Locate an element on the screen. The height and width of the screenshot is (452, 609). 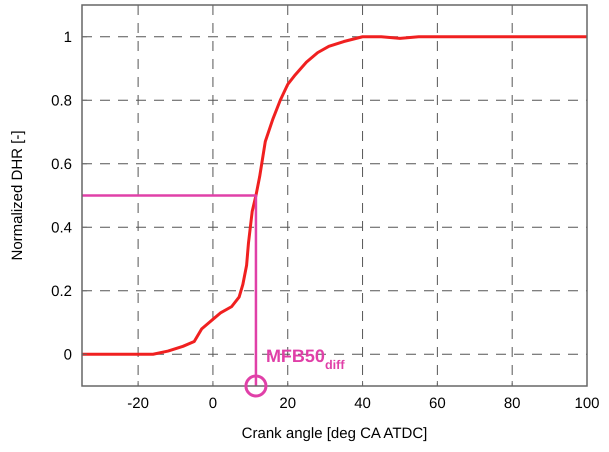
x-tick-label: 40 is located at coordinates (362, 403).